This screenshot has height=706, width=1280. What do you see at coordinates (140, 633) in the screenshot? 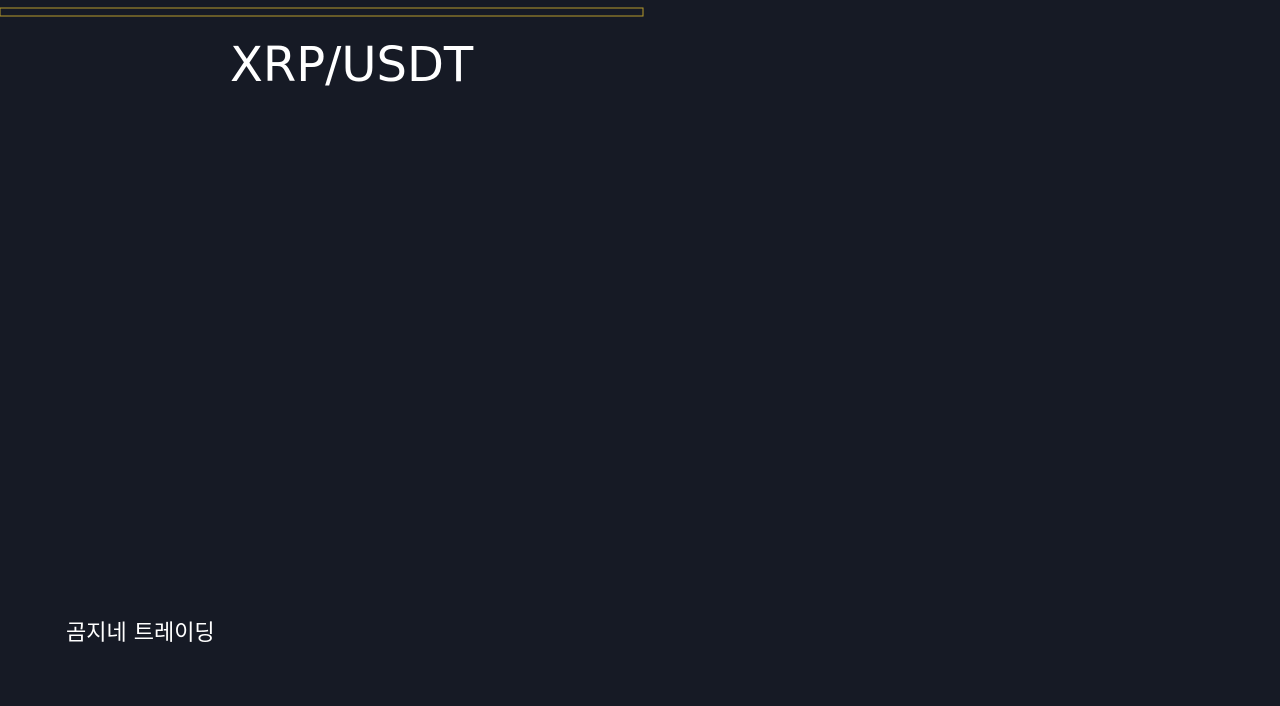
I see `watermark: 곰지네 트레이딩` at bounding box center [140, 633].